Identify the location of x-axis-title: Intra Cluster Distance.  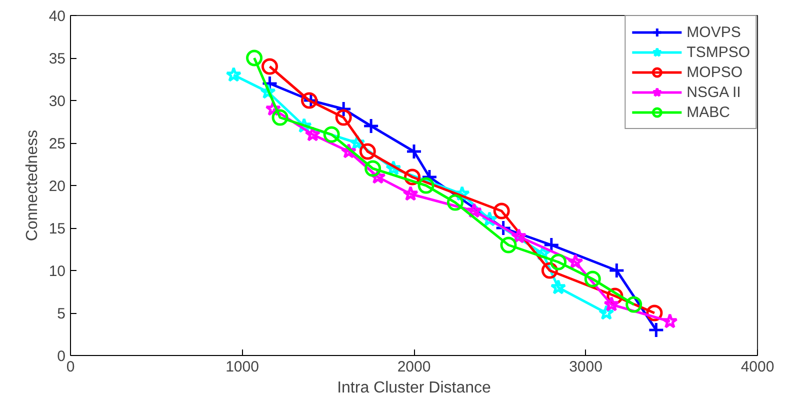
(414, 388).